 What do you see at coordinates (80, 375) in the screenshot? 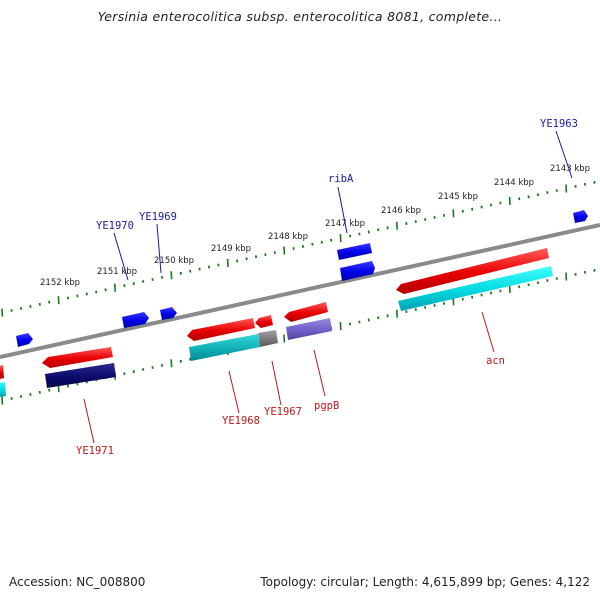
I see `gene-YE1971-cds-feature` at bounding box center [80, 375].